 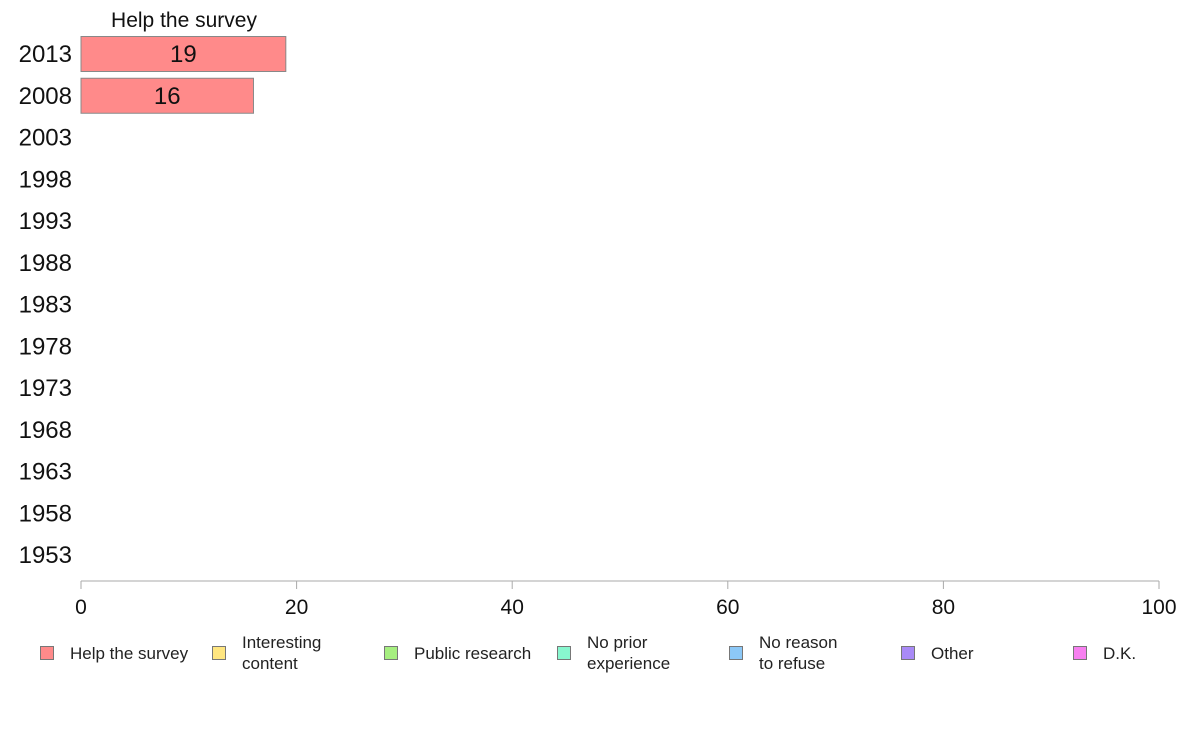 I want to click on category-label: 1983, so click(x=45, y=305).